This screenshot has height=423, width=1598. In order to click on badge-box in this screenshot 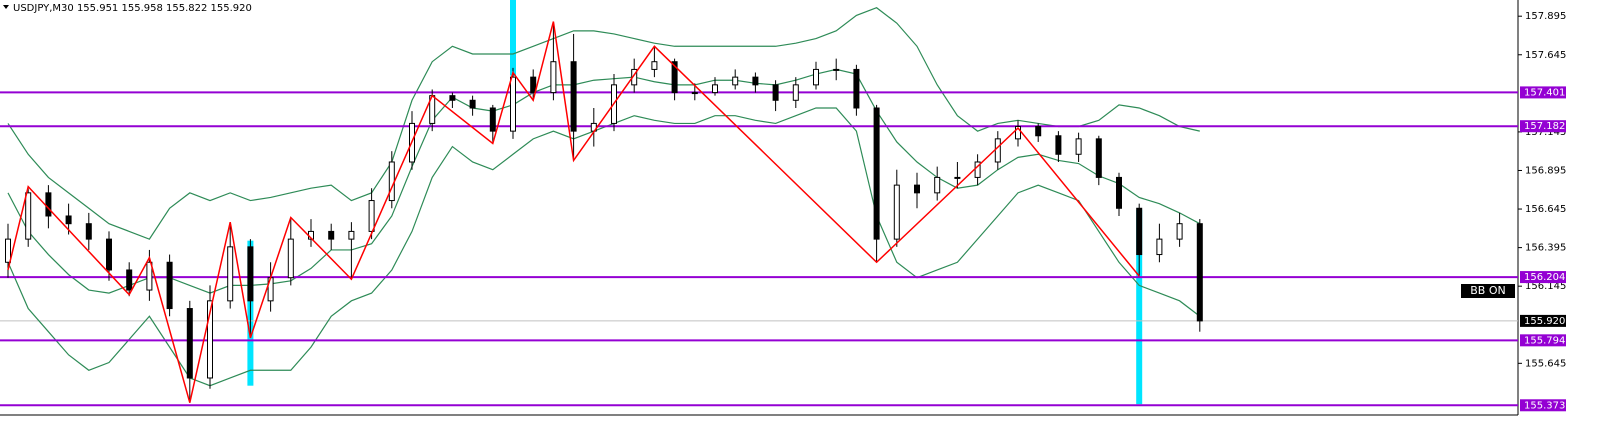, I will do `click(1488, 291)`.